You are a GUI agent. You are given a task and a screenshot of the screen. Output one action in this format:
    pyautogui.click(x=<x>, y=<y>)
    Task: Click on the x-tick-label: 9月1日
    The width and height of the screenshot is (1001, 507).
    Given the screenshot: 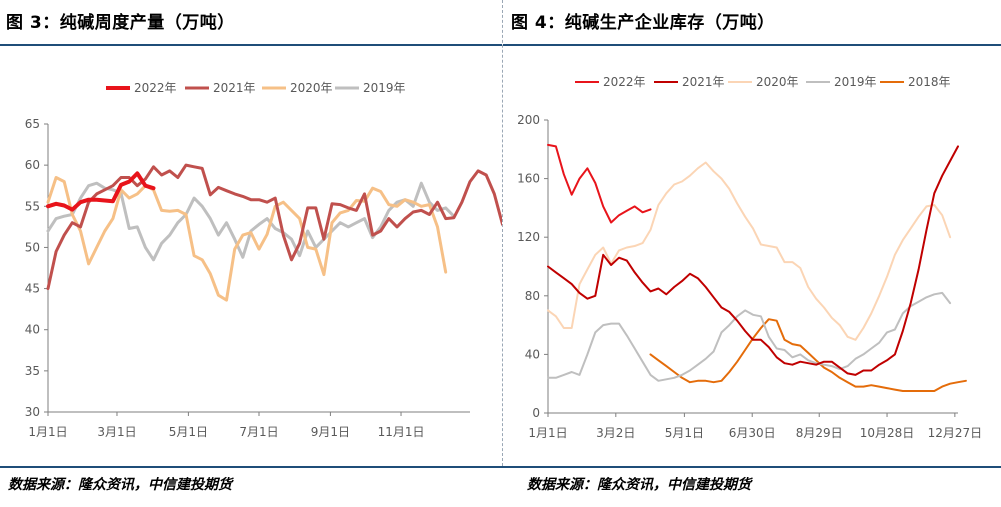 What is the action you would take?
    pyautogui.click(x=330, y=432)
    